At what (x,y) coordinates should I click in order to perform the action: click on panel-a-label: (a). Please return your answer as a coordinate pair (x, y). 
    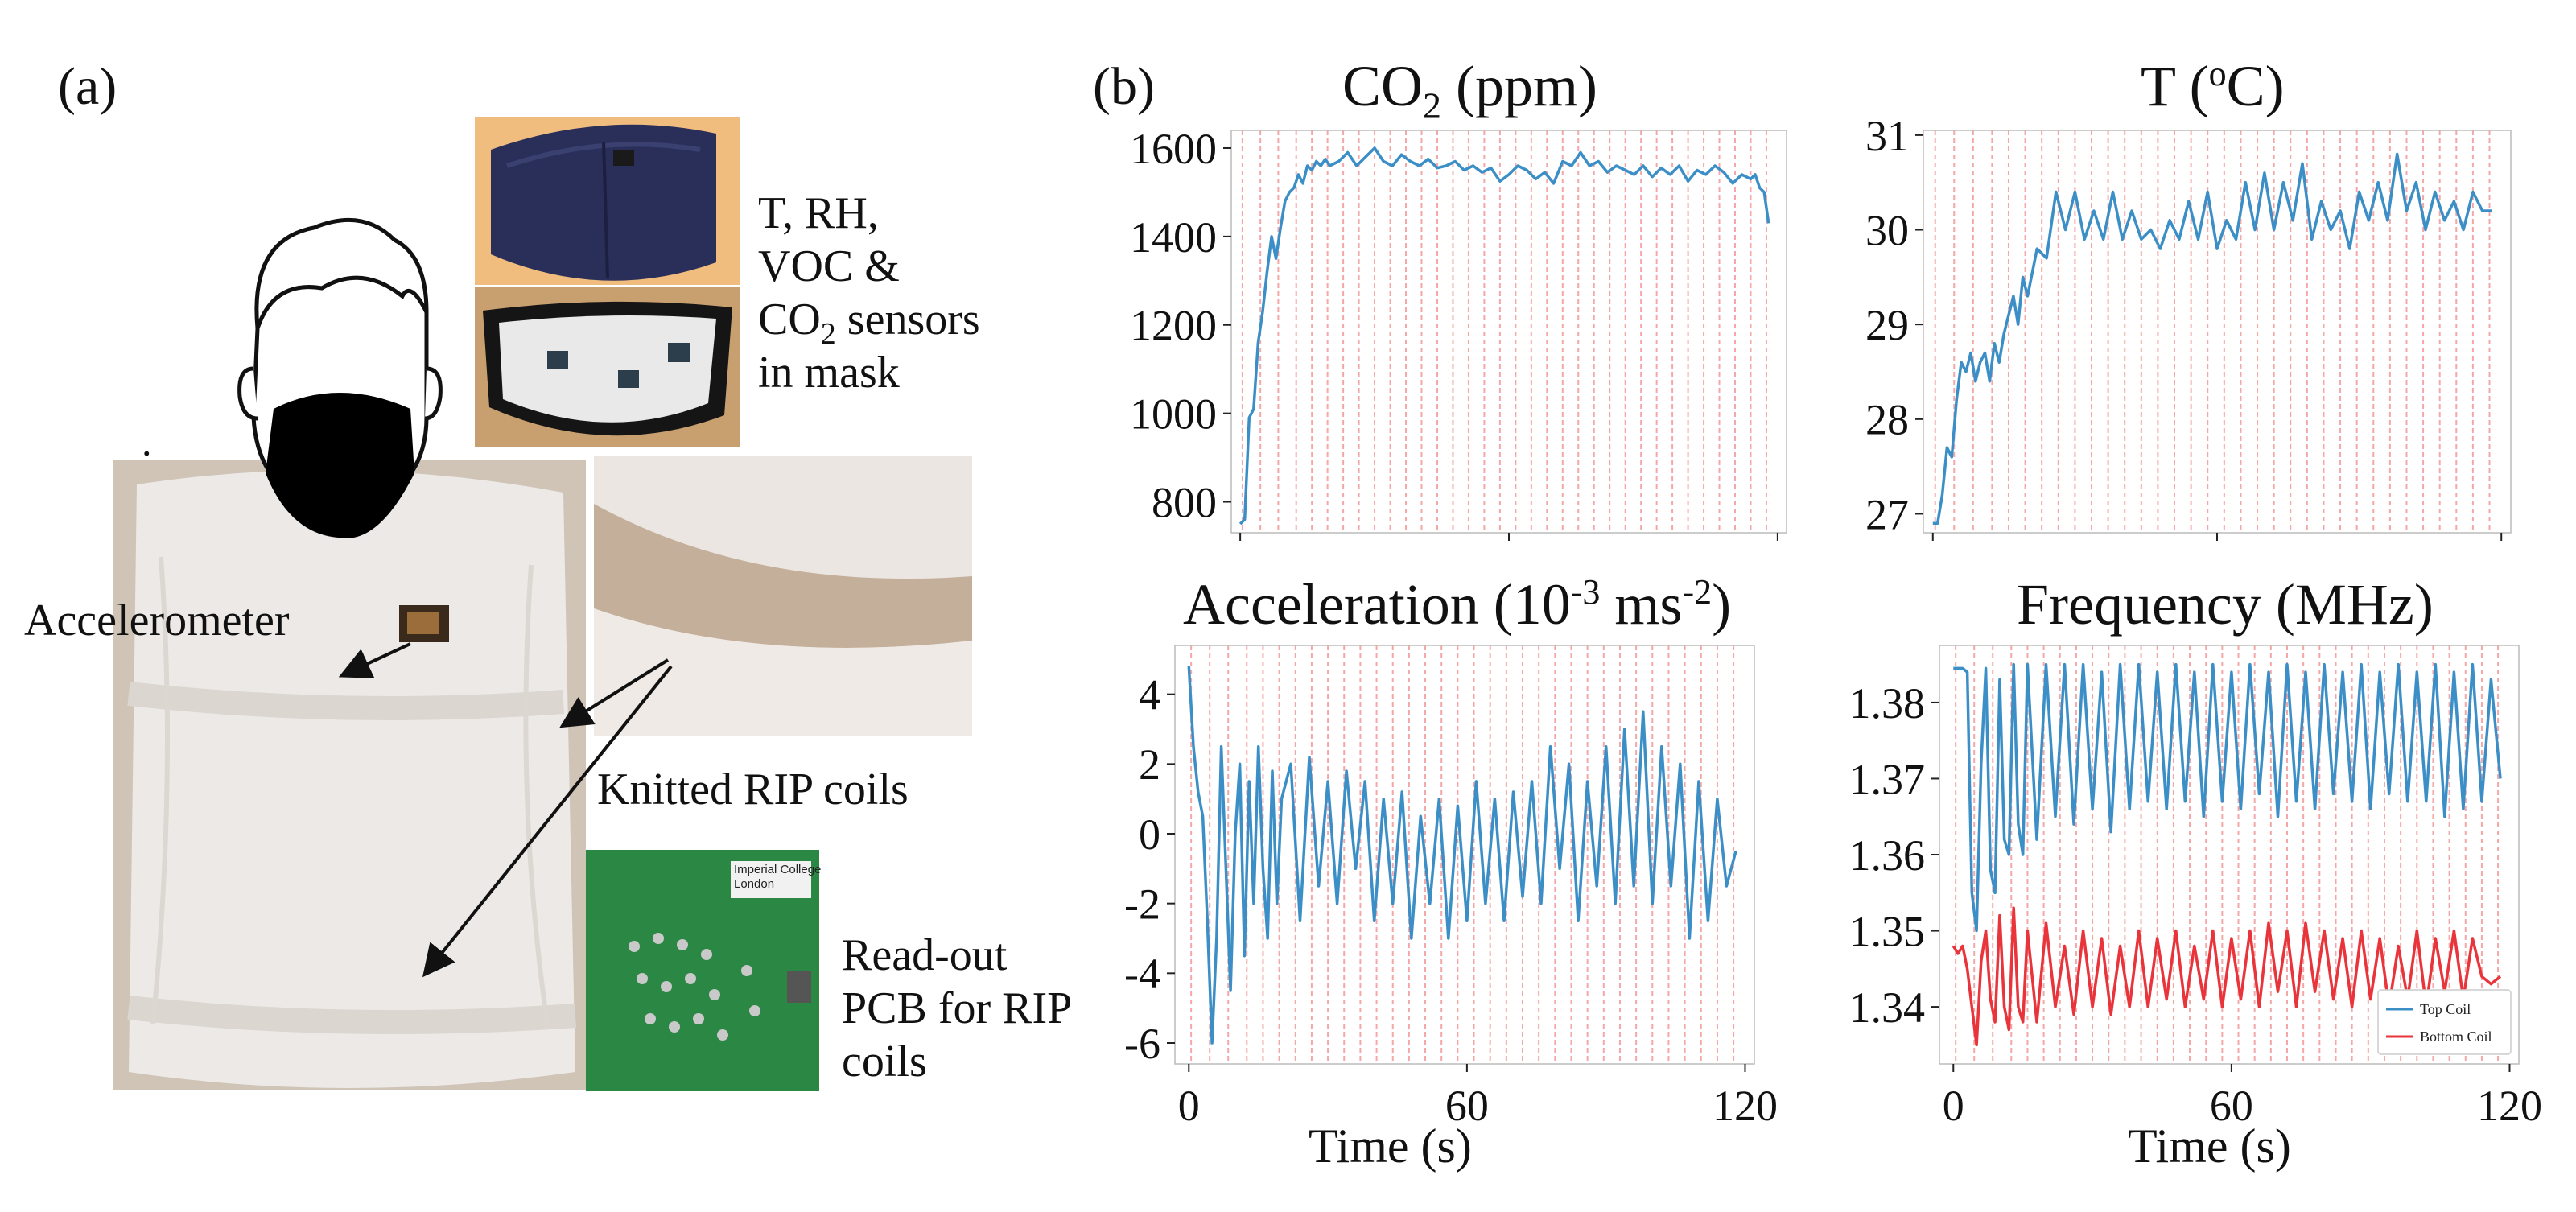
    Looking at the image, I should click on (87, 86).